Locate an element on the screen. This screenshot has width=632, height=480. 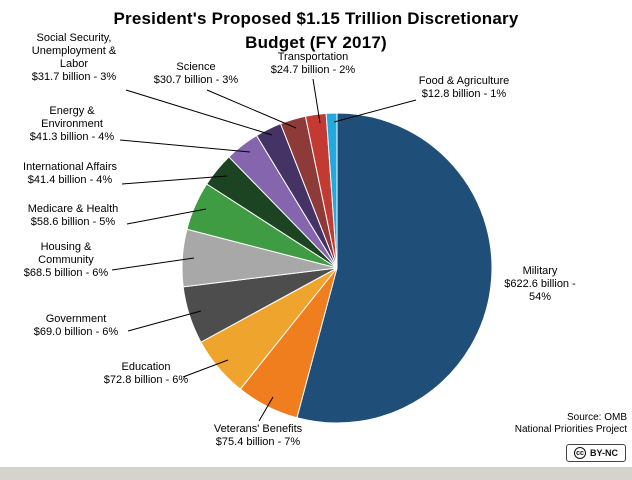
slice-label-housing-community: Housing & Community $68.5 billion - 6% is located at coordinates (66, 260).